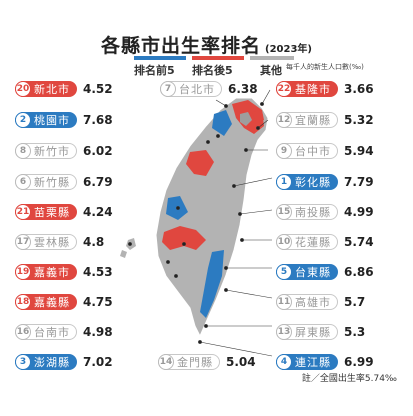 The height and width of the screenshot is (416, 413). I want to click on county-item: 14 金門縣 5.04, so click(207, 362).